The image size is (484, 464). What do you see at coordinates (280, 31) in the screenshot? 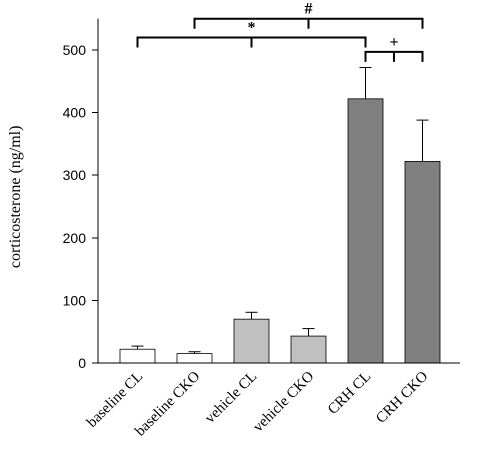
I see `significance-annotations: # * +` at bounding box center [280, 31].